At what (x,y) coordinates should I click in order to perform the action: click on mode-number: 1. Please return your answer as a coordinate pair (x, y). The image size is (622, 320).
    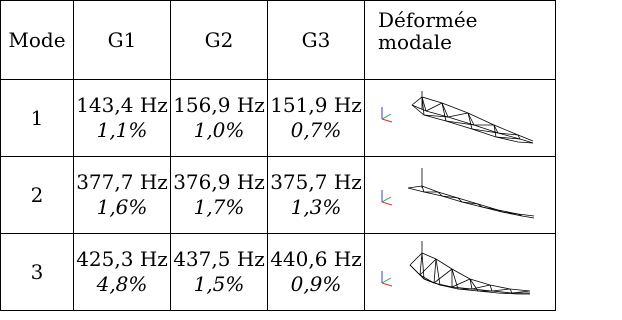
    Looking at the image, I should click on (37, 118).